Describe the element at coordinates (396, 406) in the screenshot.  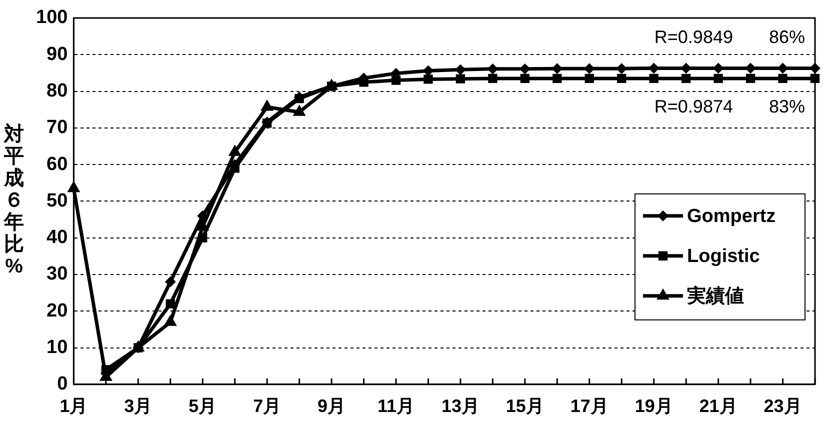
I see `x-tick-label: 11月` at that location.